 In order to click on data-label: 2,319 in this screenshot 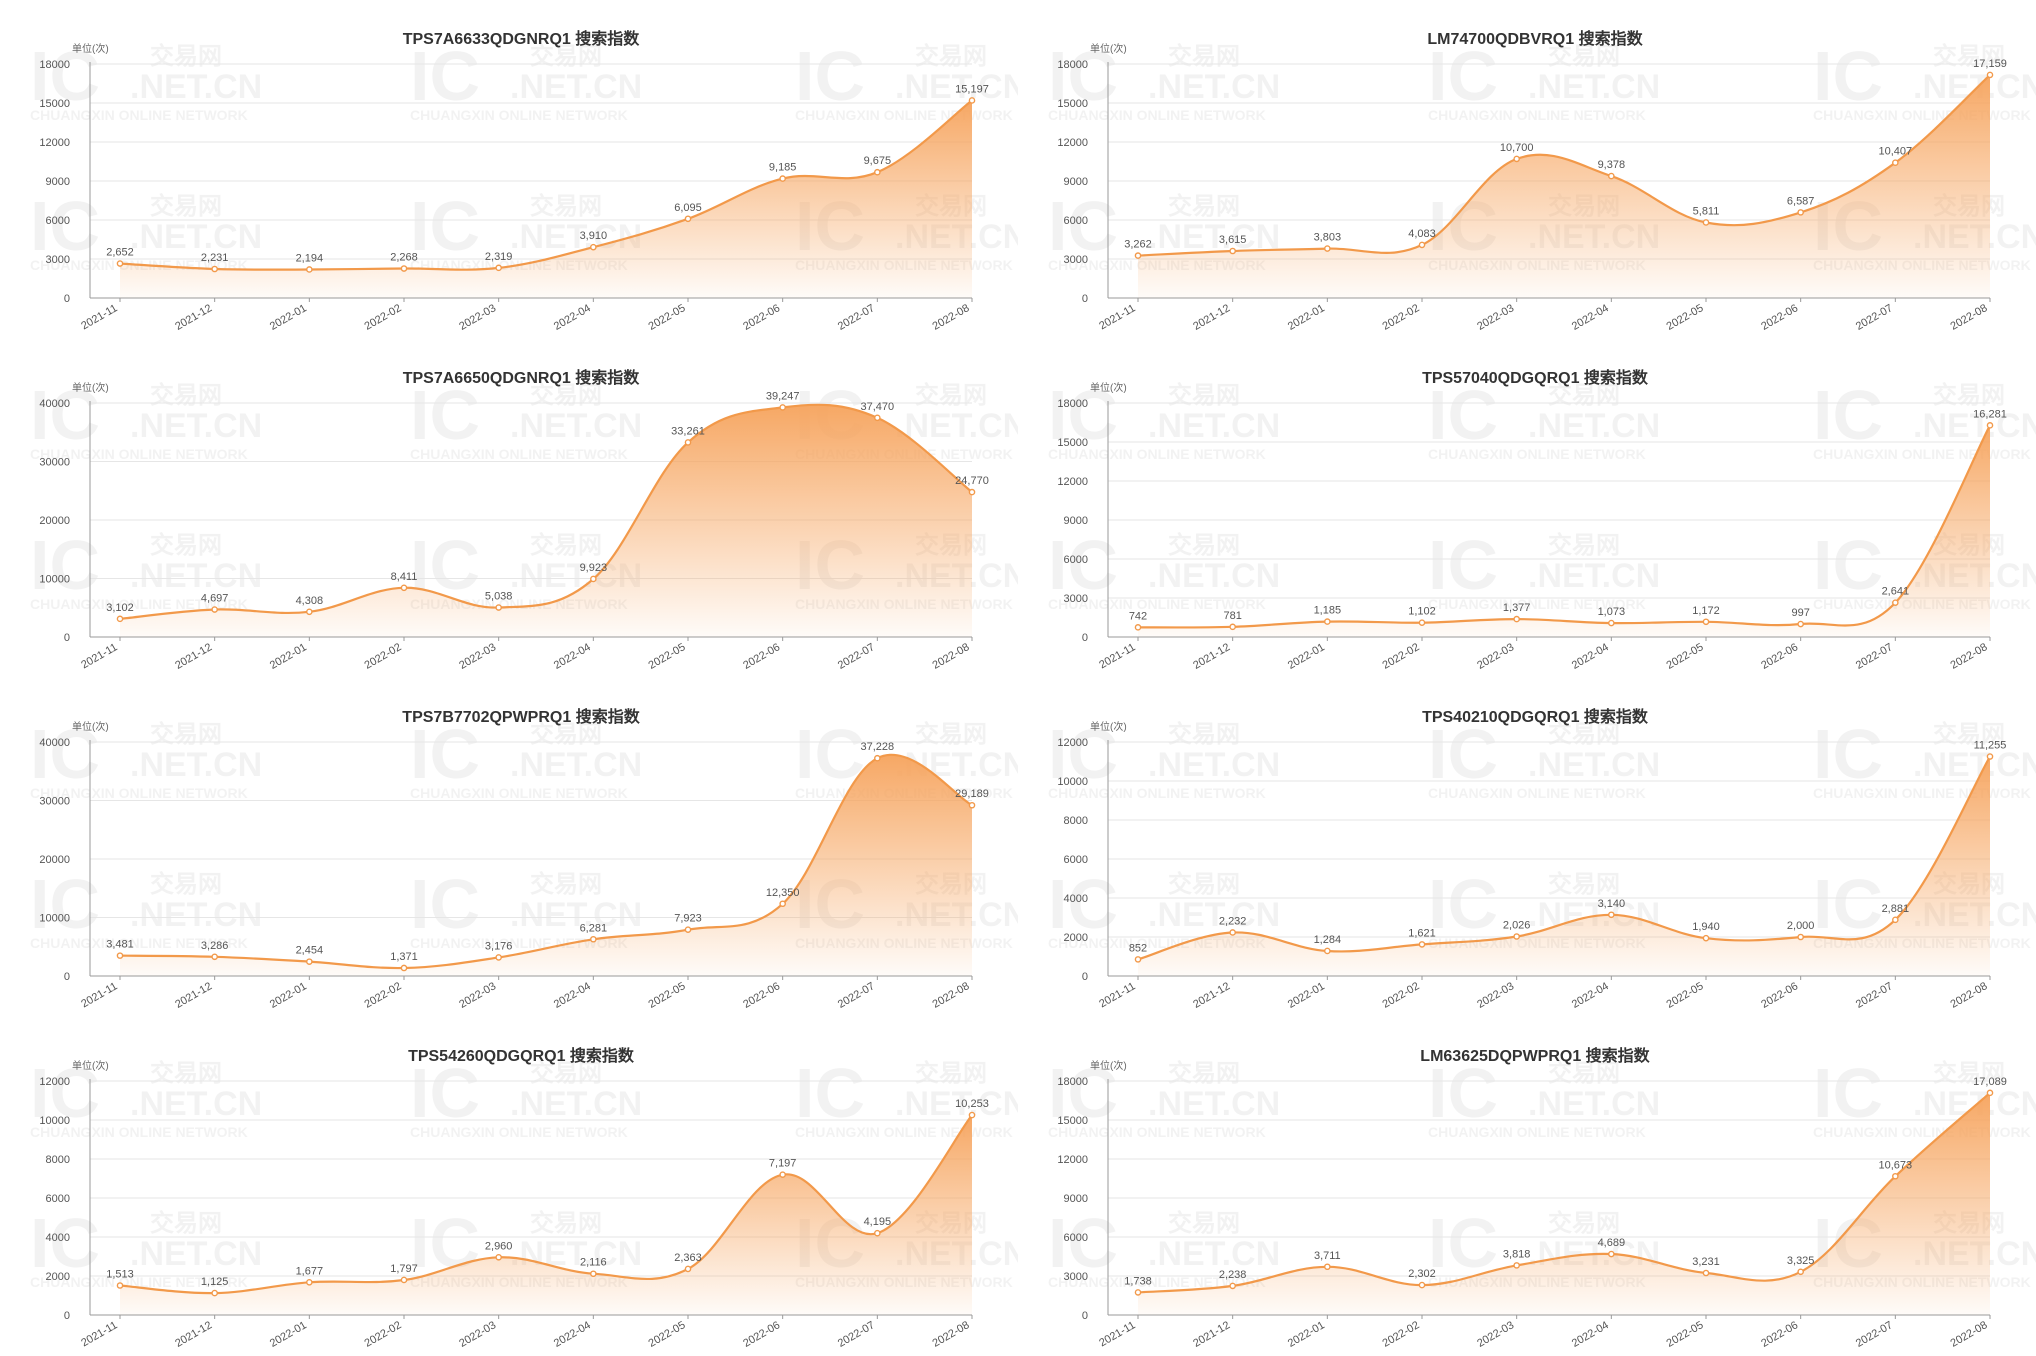, I will do `click(499, 257)`.